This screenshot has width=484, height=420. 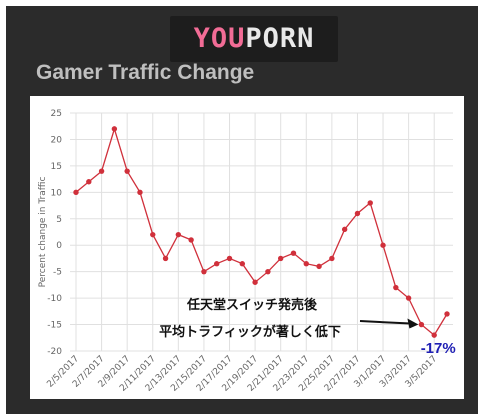 I want to click on y-tick-label: 25, so click(x=56, y=114).